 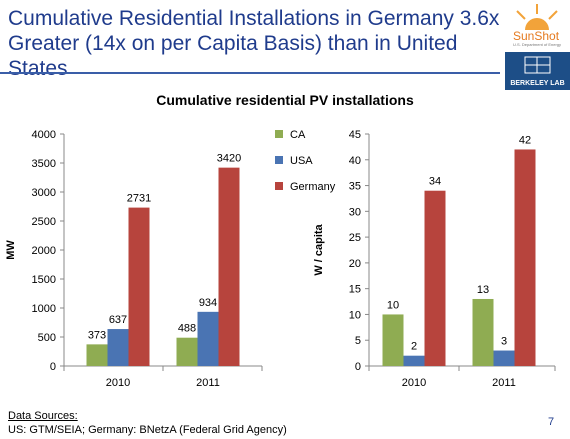 What do you see at coordinates (118, 320) in the screenshot?
I see `data-label: 637` at bounding box center [118, 320].